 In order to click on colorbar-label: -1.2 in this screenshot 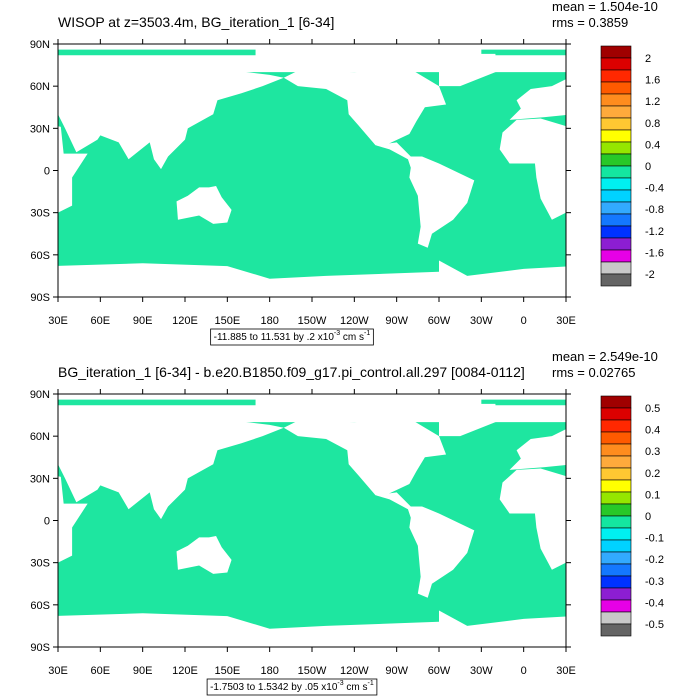, I will do `click(654, 232)`.